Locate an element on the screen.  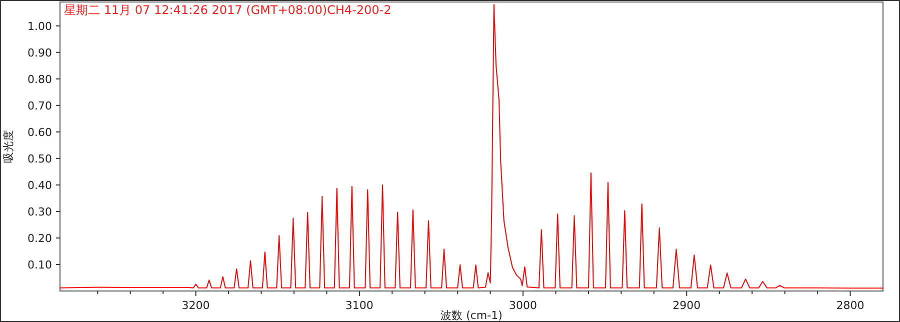
chart-title: 星期二 11月 07 12:41:26 2017 (GMT+08:00)CH4-200-2 is located at coordinates (228, 10).